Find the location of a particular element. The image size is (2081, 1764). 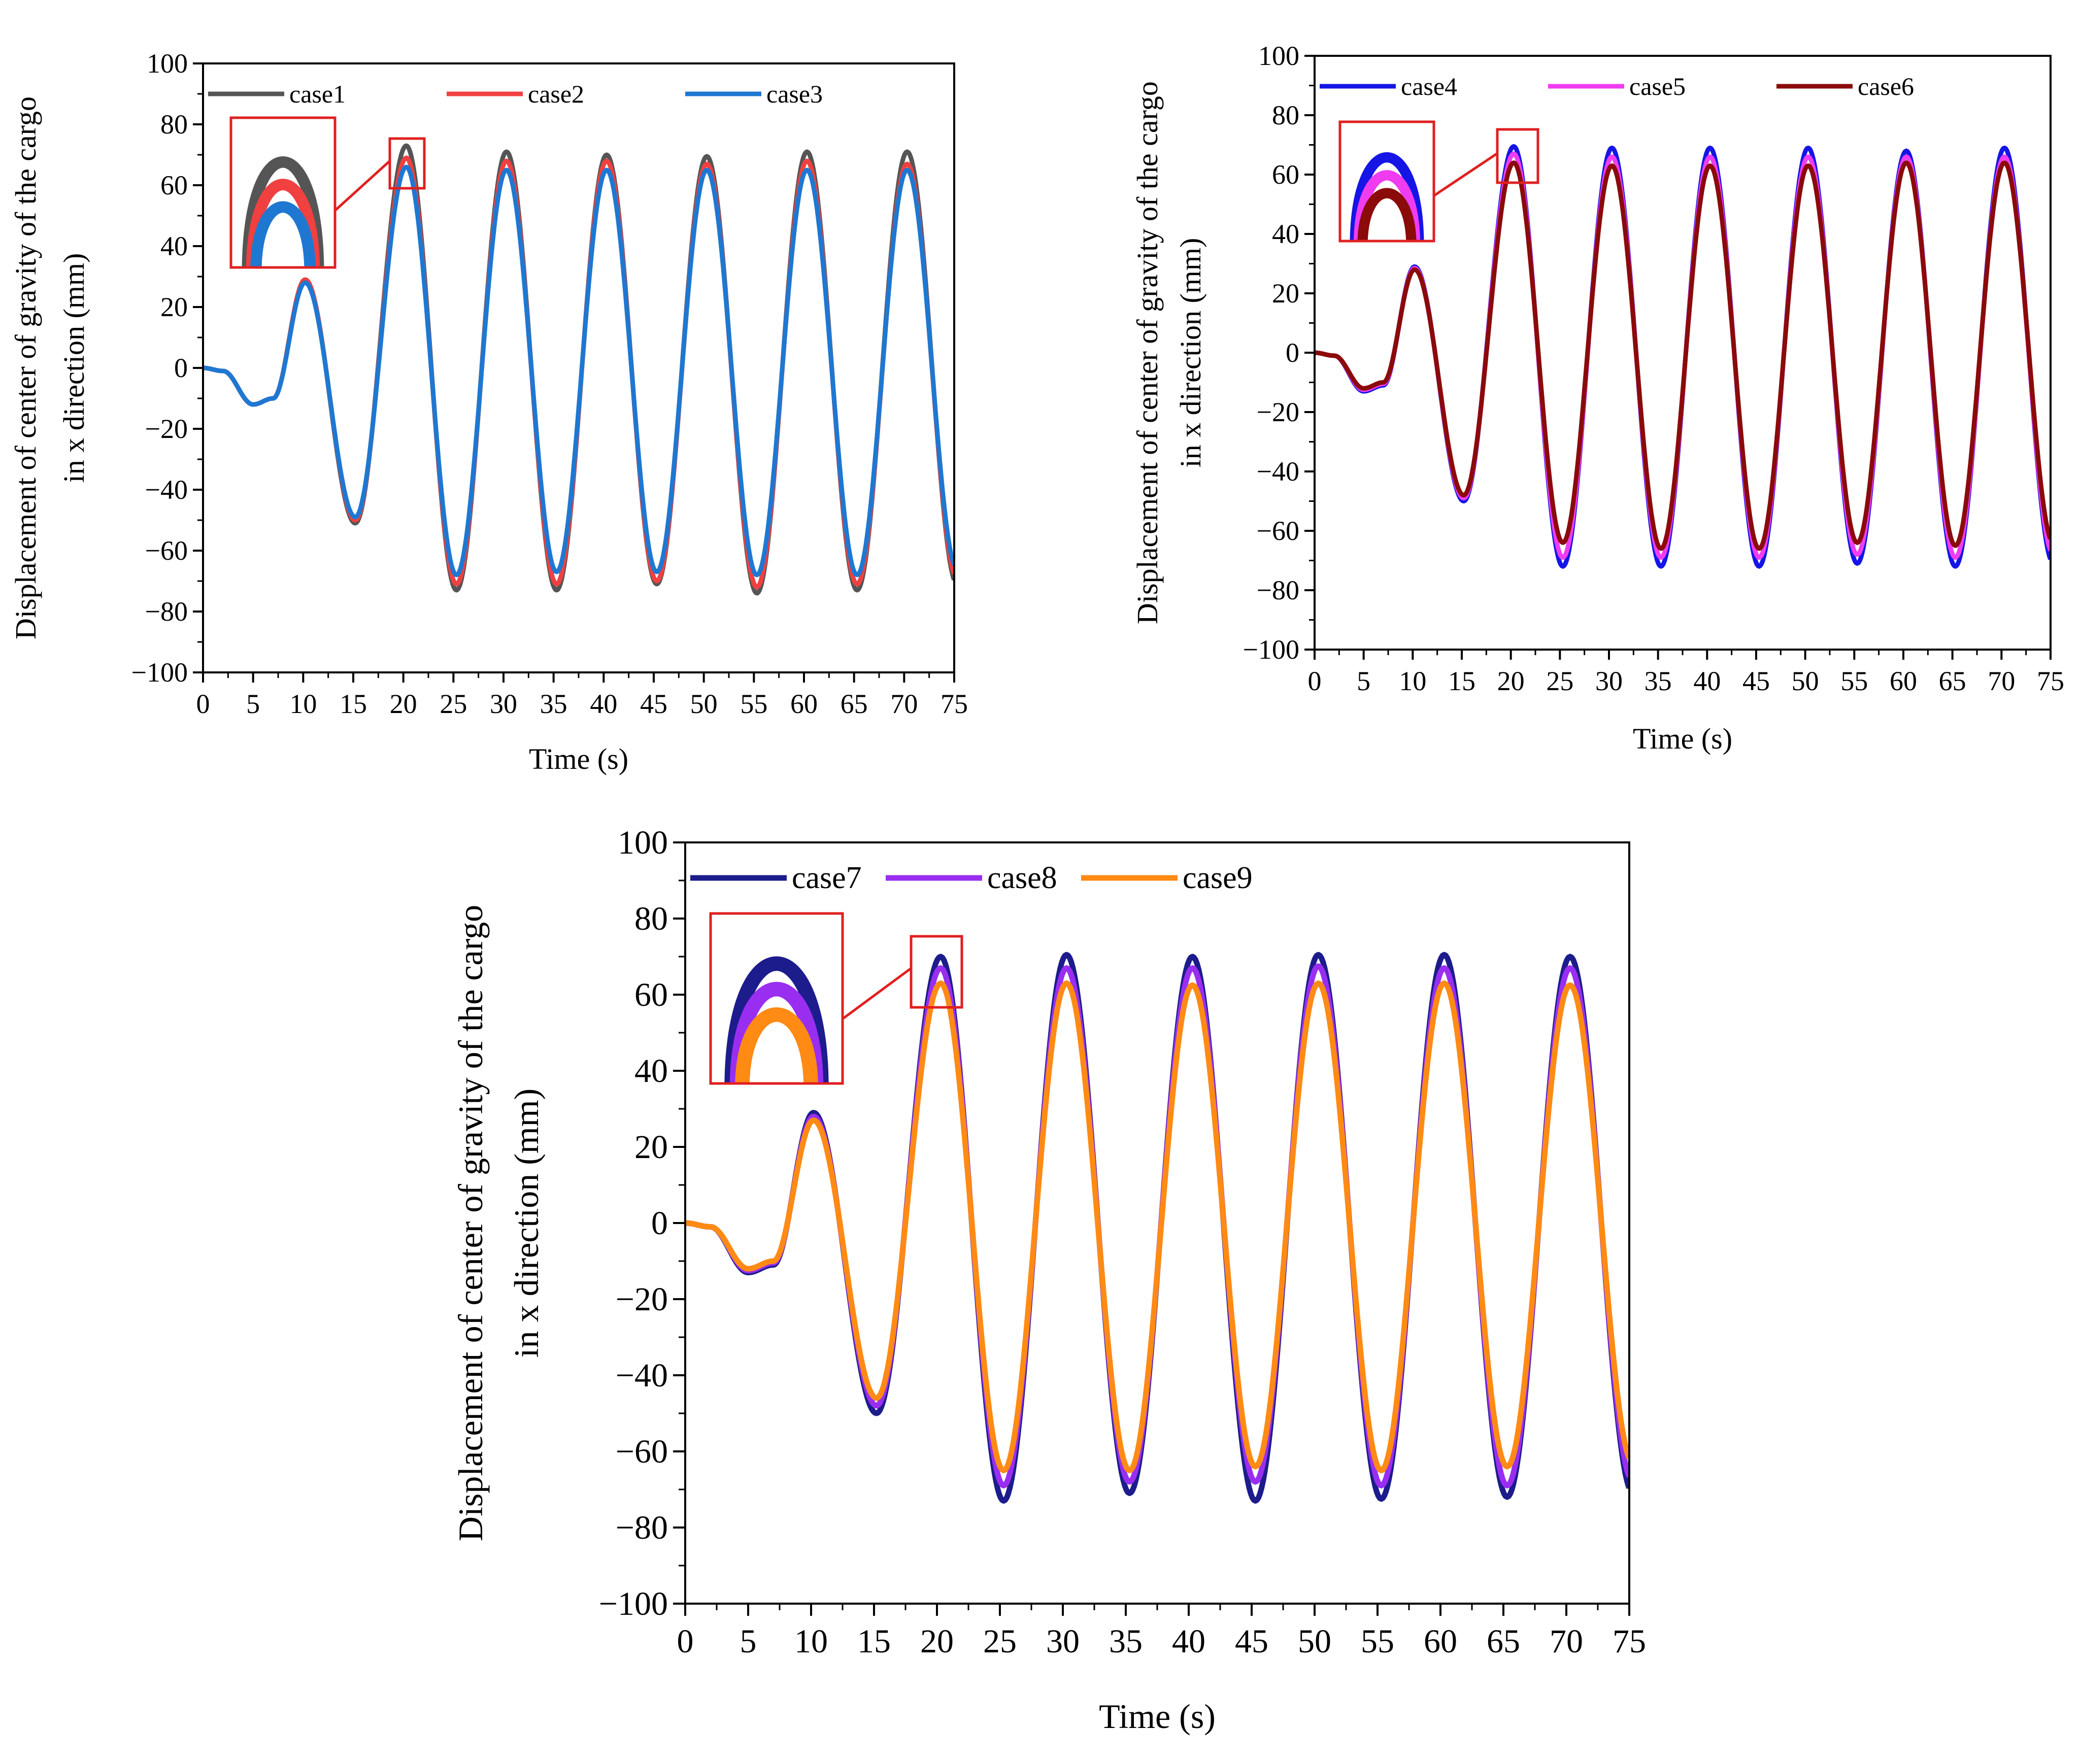

inset-arc-case1 is located at coordinates (283, 211).